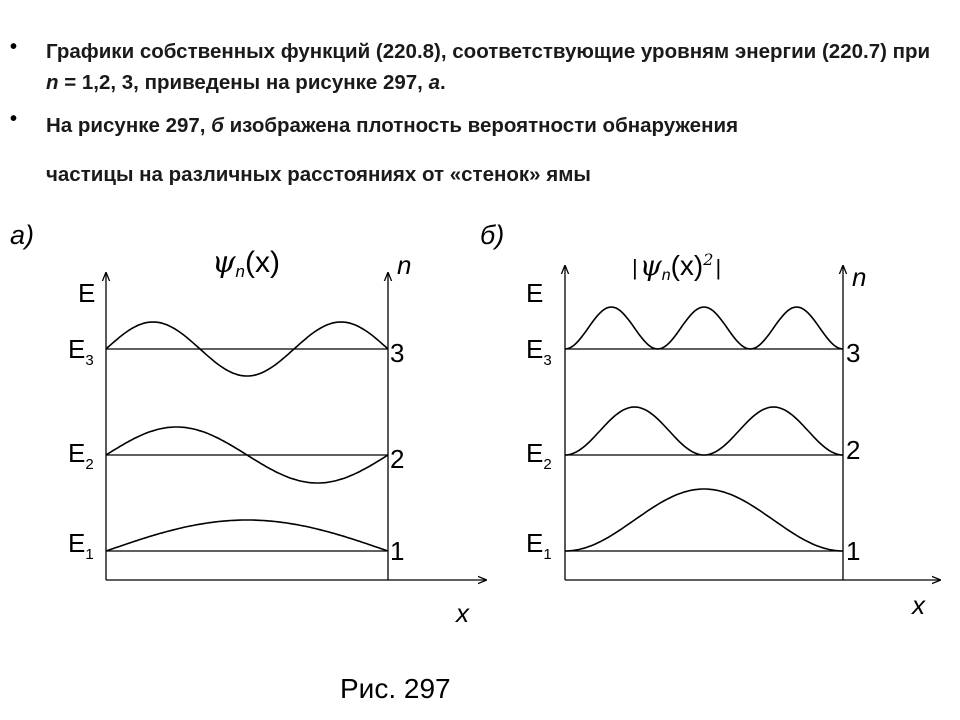  Describe the element at coordinates (687, 265) in the screenshot. I see `panel-b-title-arg: (x)` at that location.